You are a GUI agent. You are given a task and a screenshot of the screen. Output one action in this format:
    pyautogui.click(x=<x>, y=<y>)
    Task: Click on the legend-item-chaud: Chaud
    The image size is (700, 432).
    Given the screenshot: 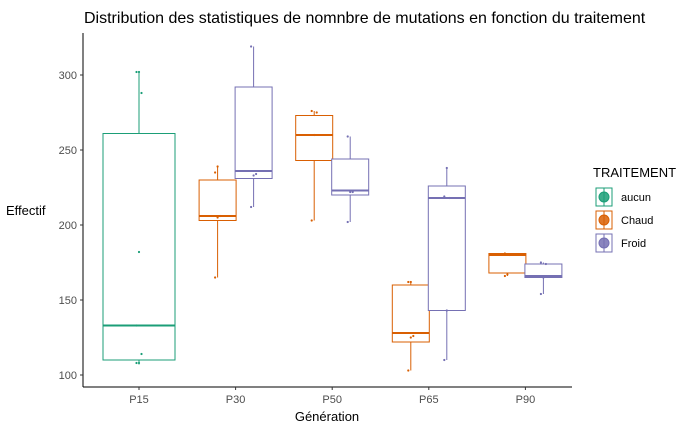 What is the action you would take?
    pyautogui.click(x=624, y=220)
    